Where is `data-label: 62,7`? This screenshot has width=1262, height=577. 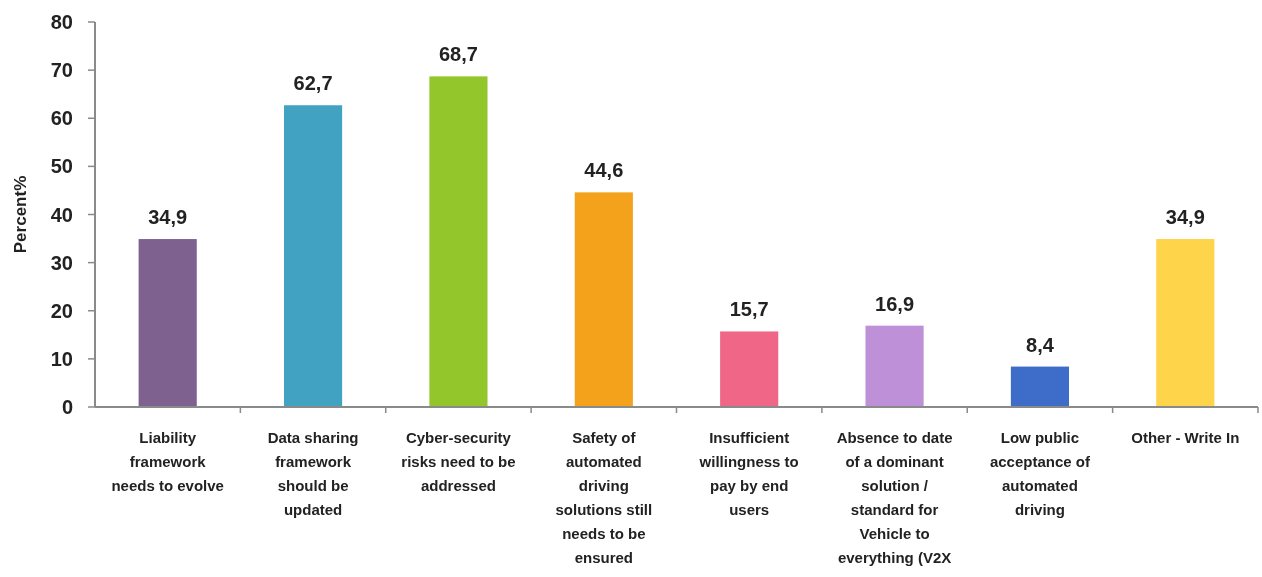 data-label: 62,7 is located at coordinates (313, 83).